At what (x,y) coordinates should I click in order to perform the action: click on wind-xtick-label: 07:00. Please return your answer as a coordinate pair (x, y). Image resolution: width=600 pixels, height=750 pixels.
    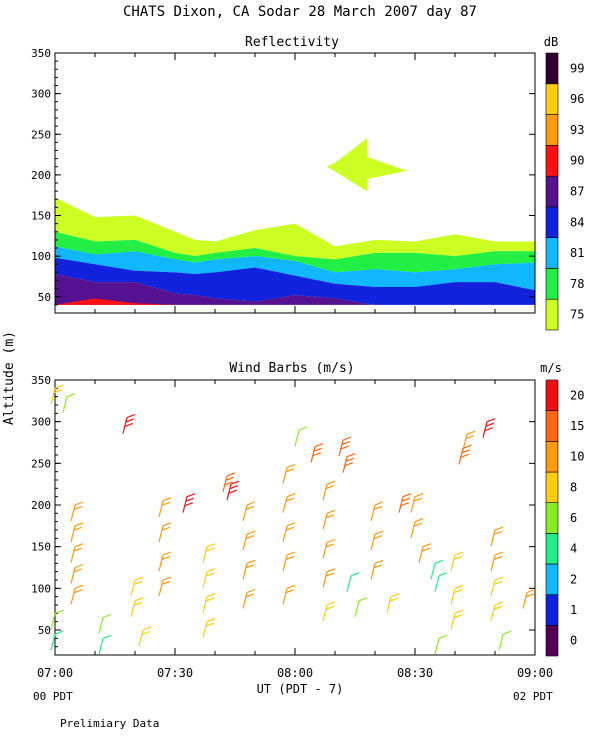
    Looking at the image, I should click on (55, 673).